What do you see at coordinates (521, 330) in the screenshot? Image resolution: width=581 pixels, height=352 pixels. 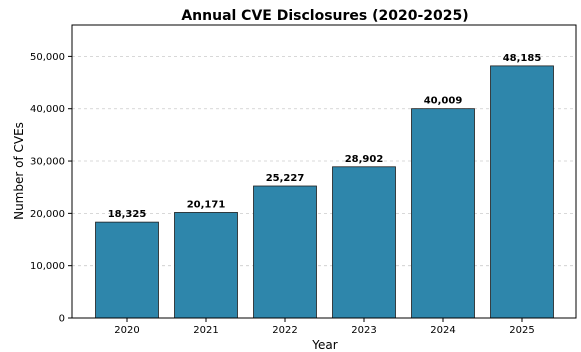 I see `x-tick-label: 2025` at bounding box center [521, 330].